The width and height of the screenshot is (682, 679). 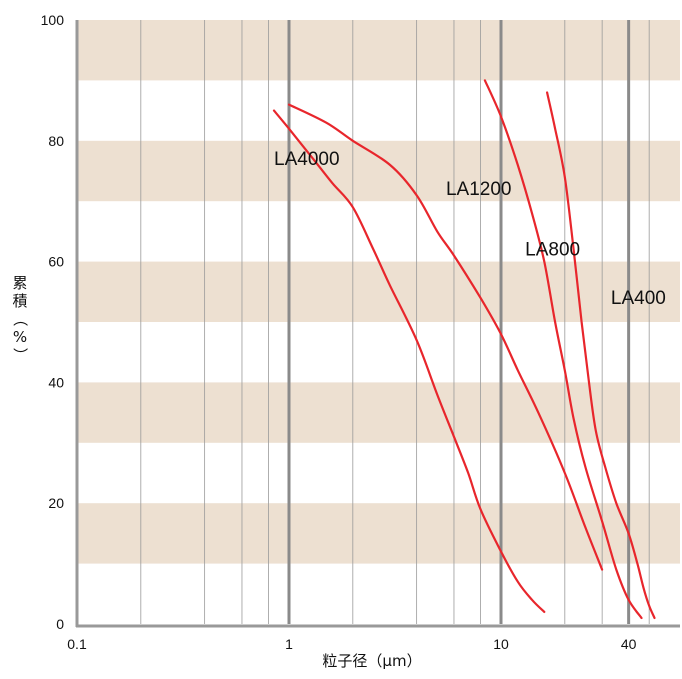 What do you see at coordinates (56, 141) in the screenshot?
I see `y-tick-label: 80` at bounding box center [56, 141].